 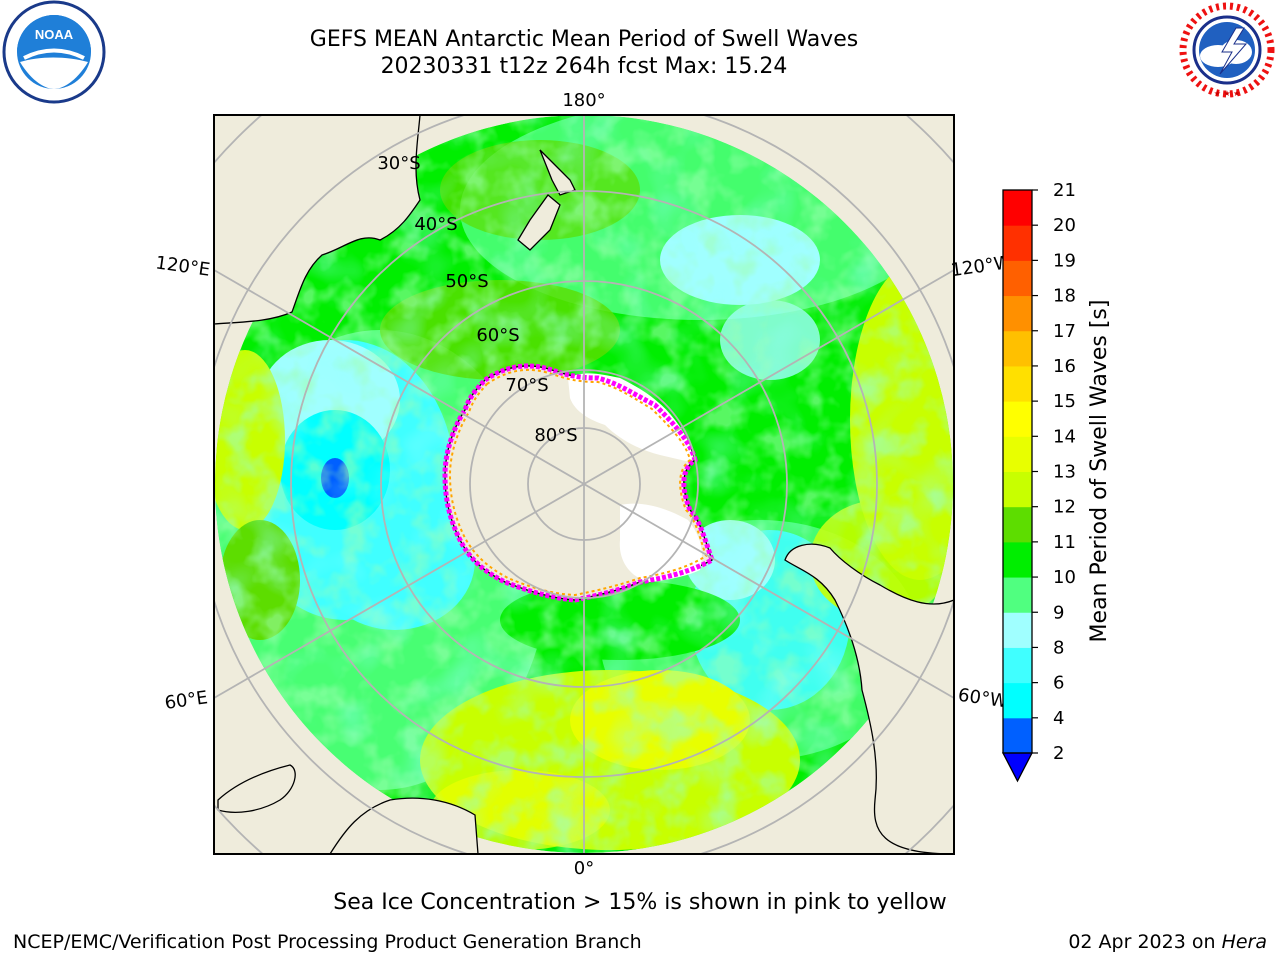 I want to click on lat-label-40s: 40°S, so click(x=435, y=224).